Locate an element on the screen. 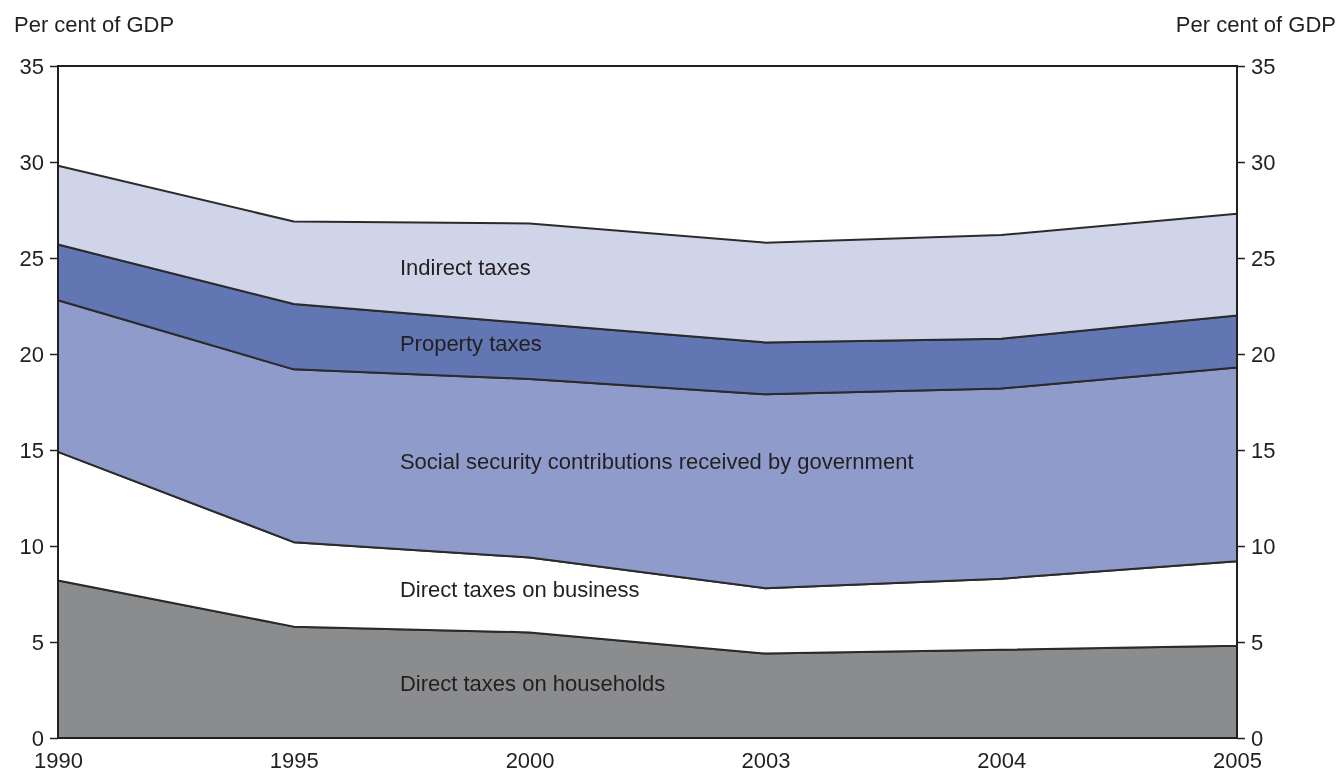  y2-tick-label: 25 is located at coordinates (1263, 258).